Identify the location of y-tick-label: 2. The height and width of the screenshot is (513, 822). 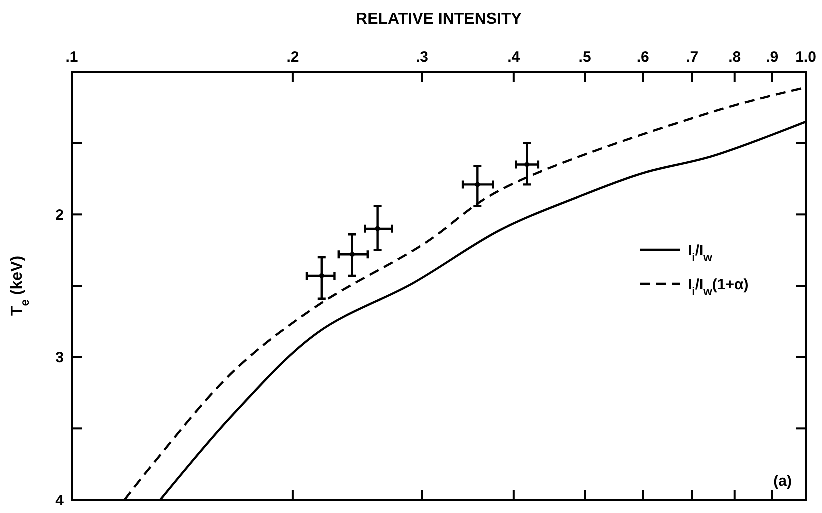
(60, 215).